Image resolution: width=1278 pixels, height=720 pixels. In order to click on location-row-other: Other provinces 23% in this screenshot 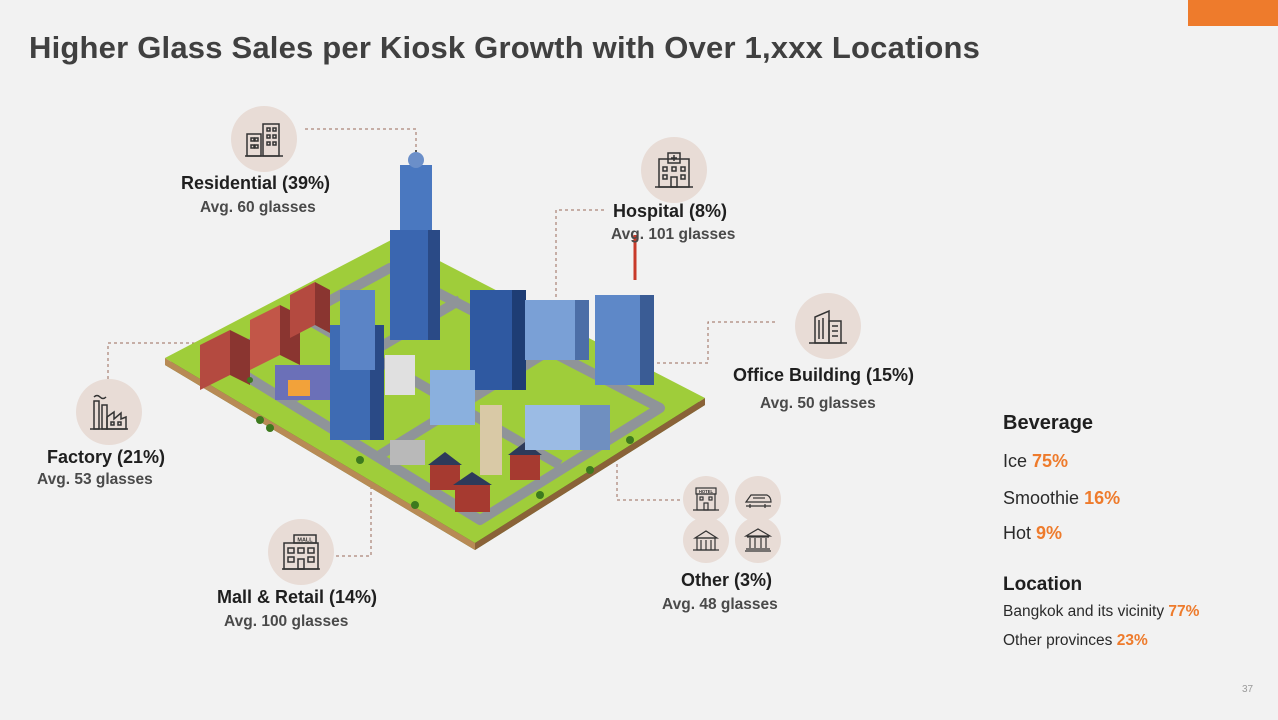, I will do `click(1075, 641)`.